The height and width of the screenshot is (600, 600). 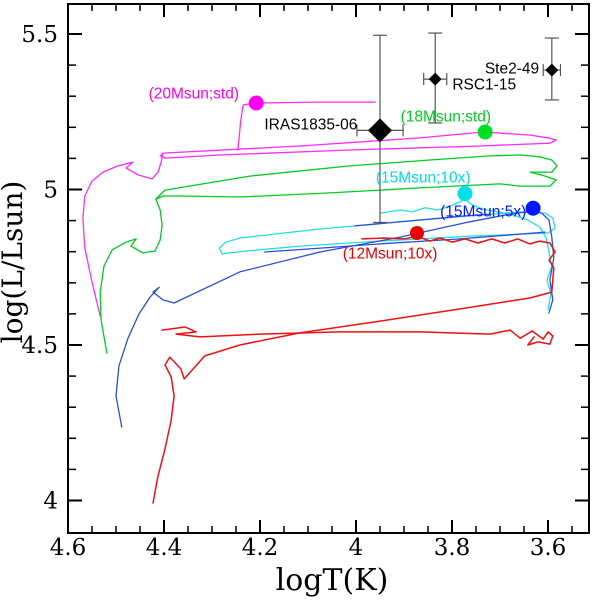 I want to click on annotation-label: IRAS1835-06, so click(x=310, y=124).